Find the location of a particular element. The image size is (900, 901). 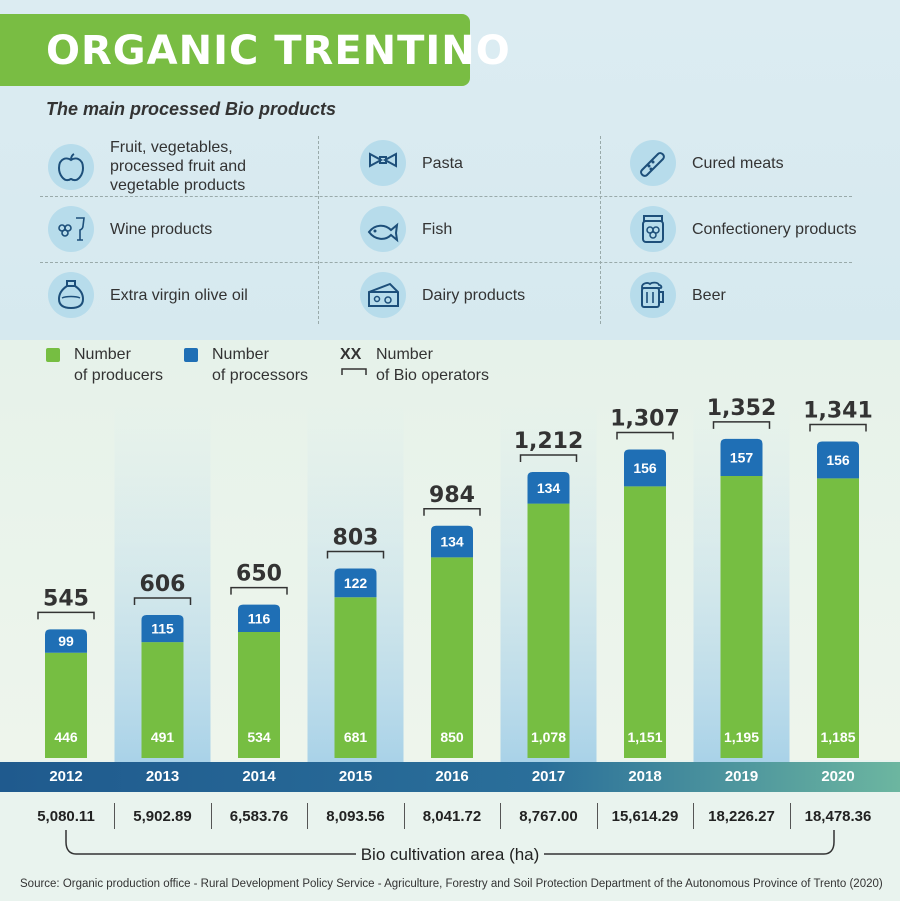

x-tick-label: 2013 is located at coordinates (162, 776).